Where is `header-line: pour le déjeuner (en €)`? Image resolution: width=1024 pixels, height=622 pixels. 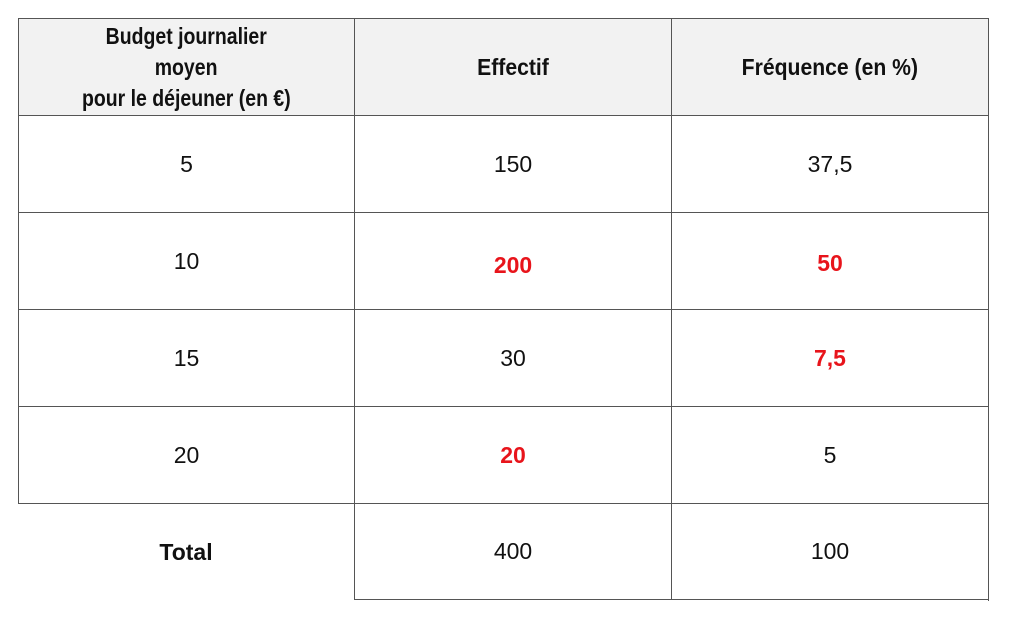
header-line: pour le déjeuner (en €) is located at coordinates (186, 97).